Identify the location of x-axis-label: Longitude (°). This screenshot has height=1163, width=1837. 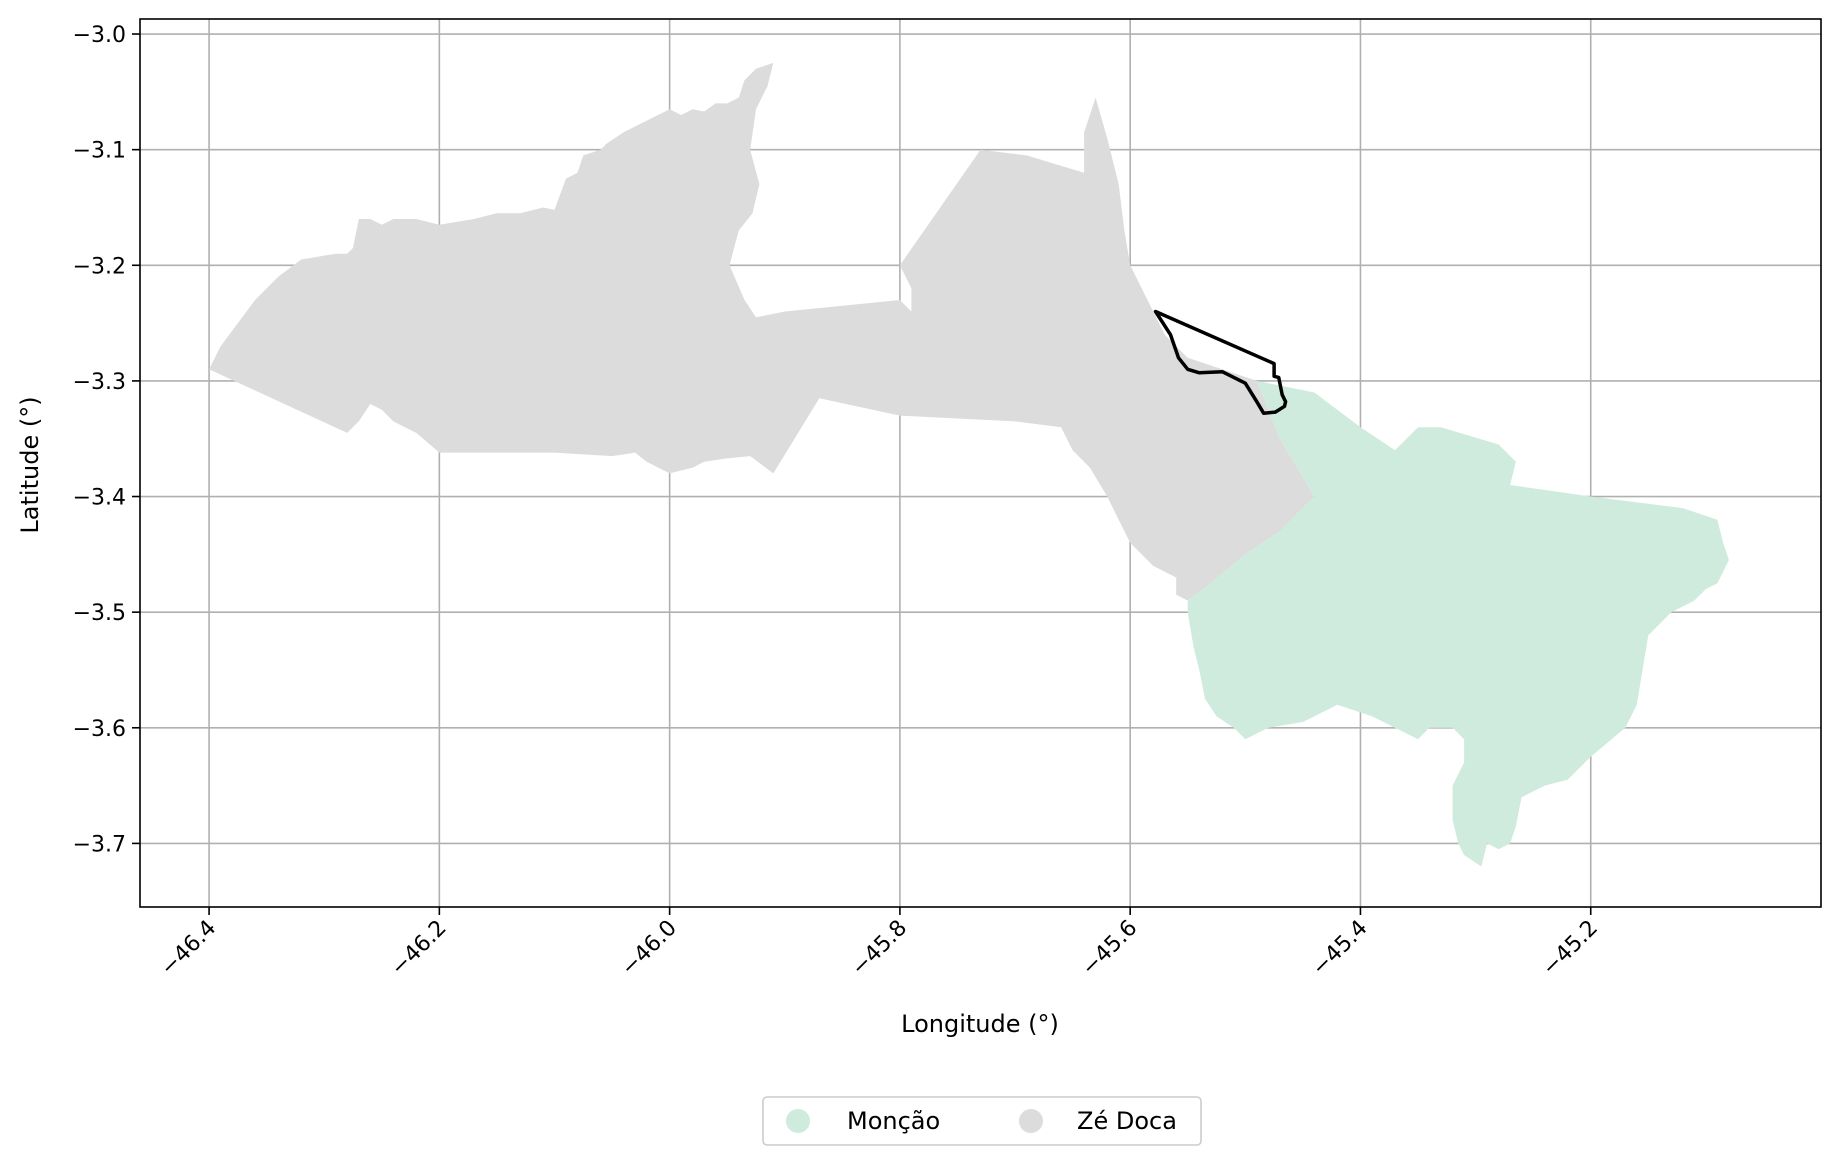
(980, 1024).